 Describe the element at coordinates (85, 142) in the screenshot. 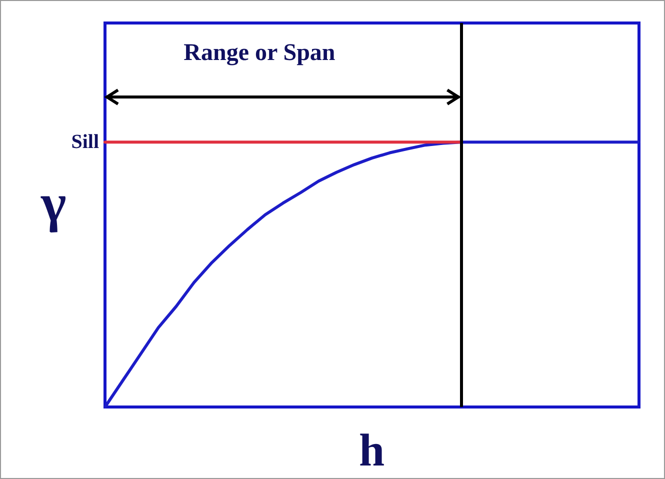

I see `series-label: Sill` at that location.